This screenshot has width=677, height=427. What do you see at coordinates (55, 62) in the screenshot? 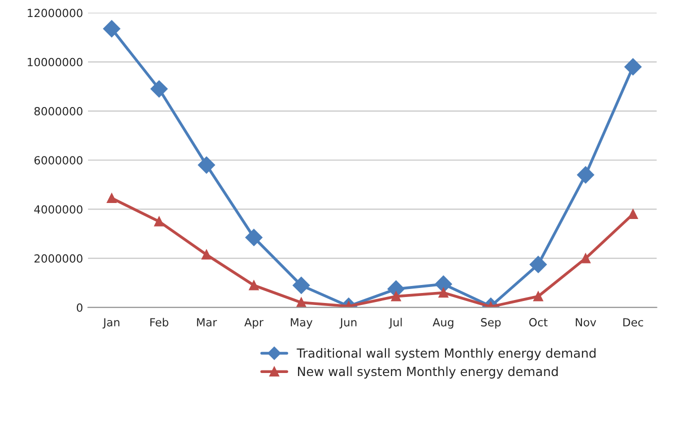
I see `y-tick-label: 10000000` at bounding box center [55, 62].